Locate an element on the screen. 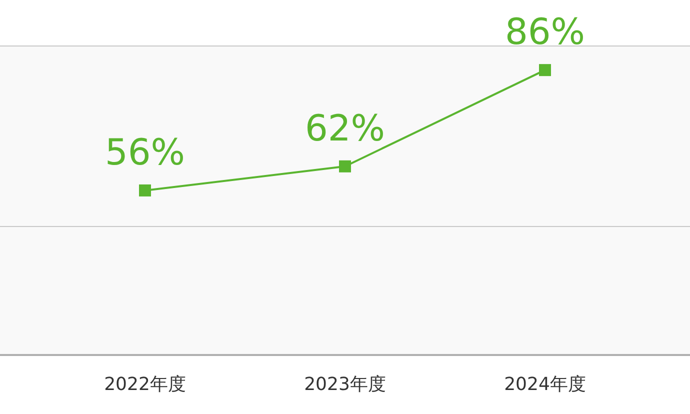  x-tick-label: 2022年度 is located at coordinates (145, 384).